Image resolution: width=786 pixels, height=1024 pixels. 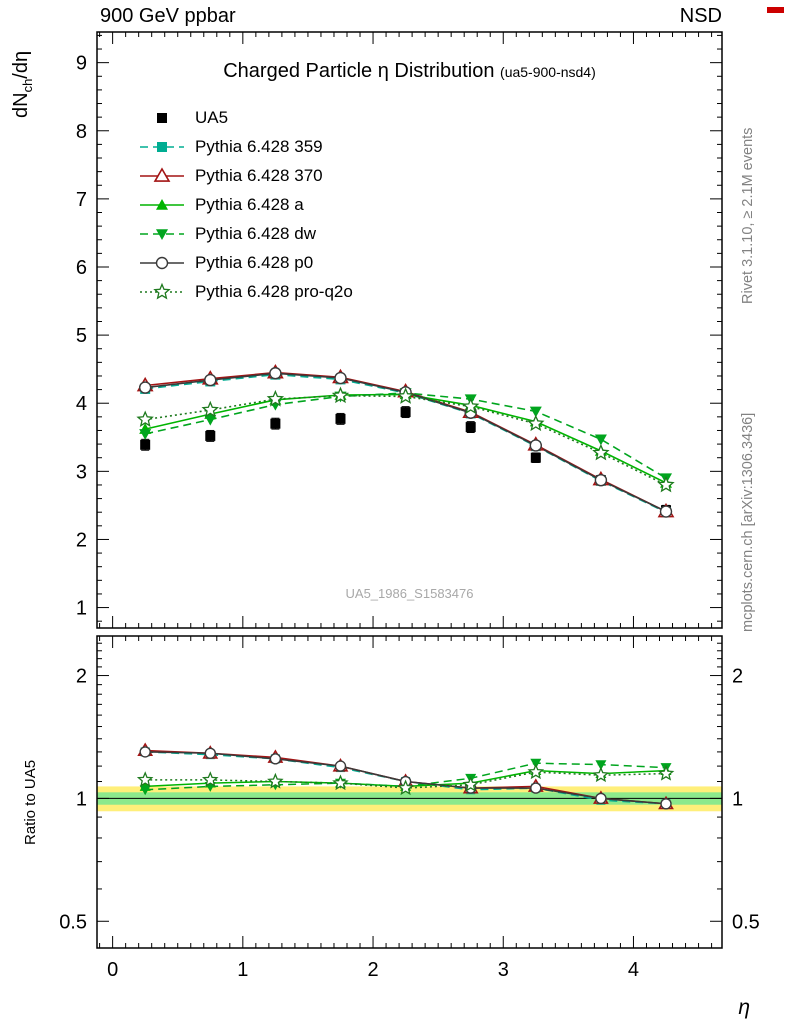 I want to click on legend-item: Pythia 6.428 p0, so click(x=246, y=262).